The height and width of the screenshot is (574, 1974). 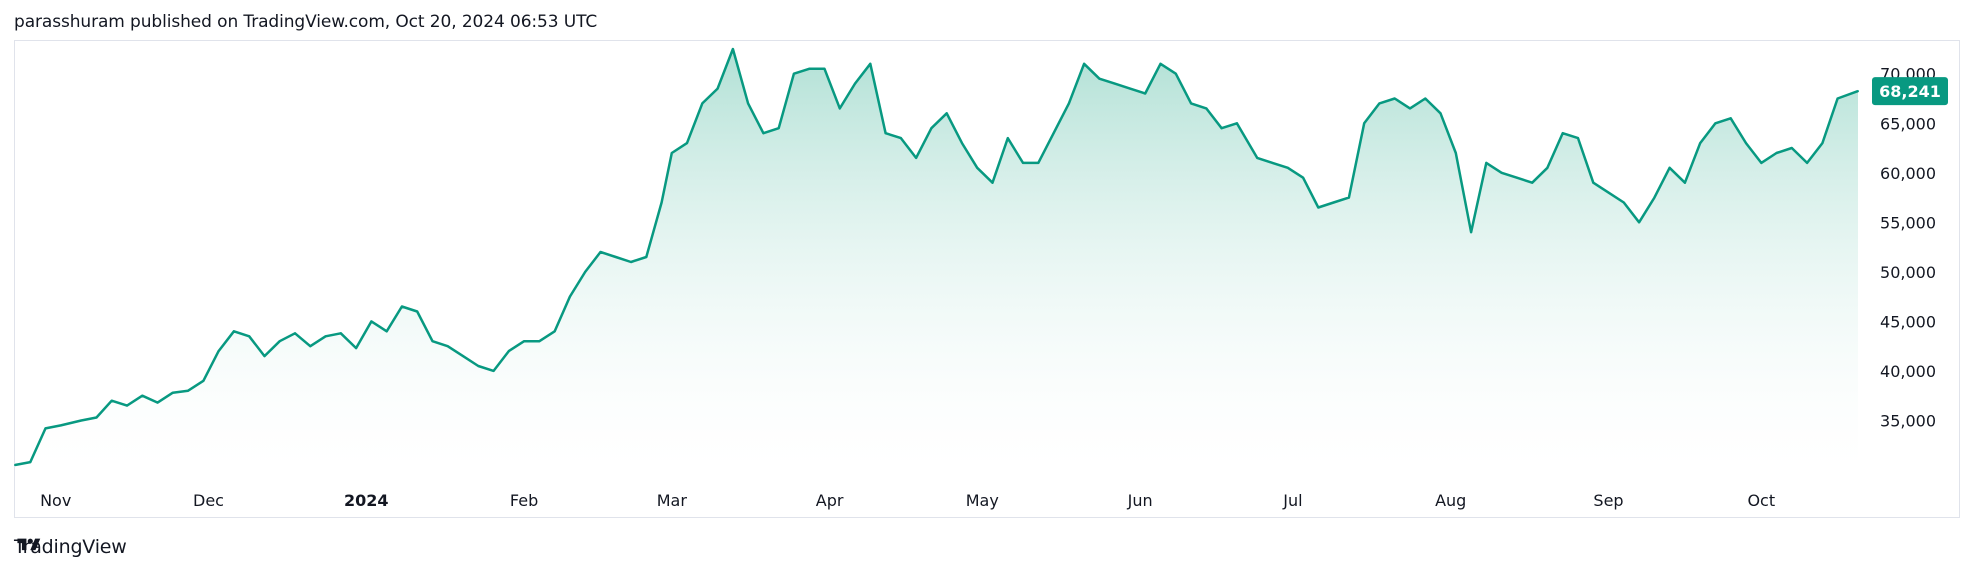 I want to click on x-tick-label: Jul, so click(x=1292, y=500).